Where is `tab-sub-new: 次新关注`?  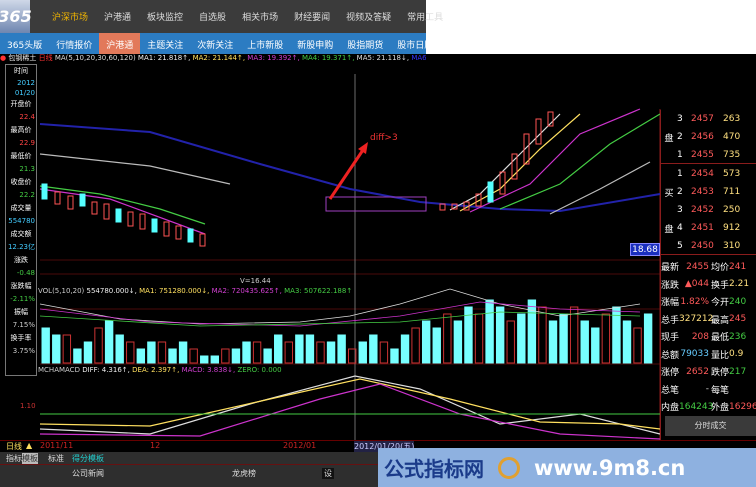
tab-sub-new: 次新关注 is located at coordinates (215, 46).